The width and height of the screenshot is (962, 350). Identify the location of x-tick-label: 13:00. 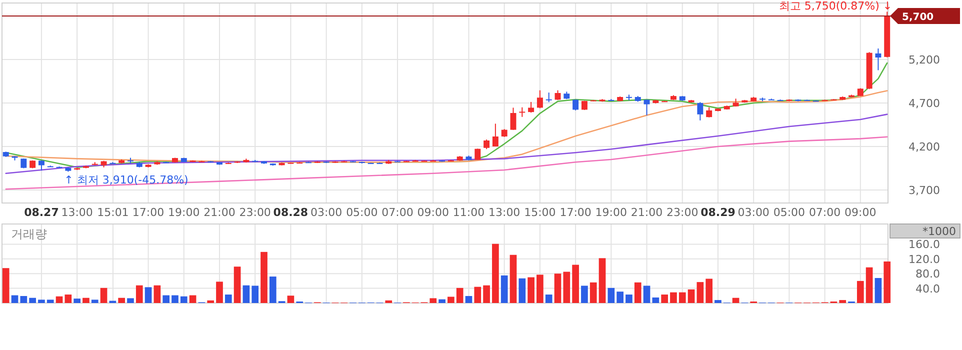
(504, 212).